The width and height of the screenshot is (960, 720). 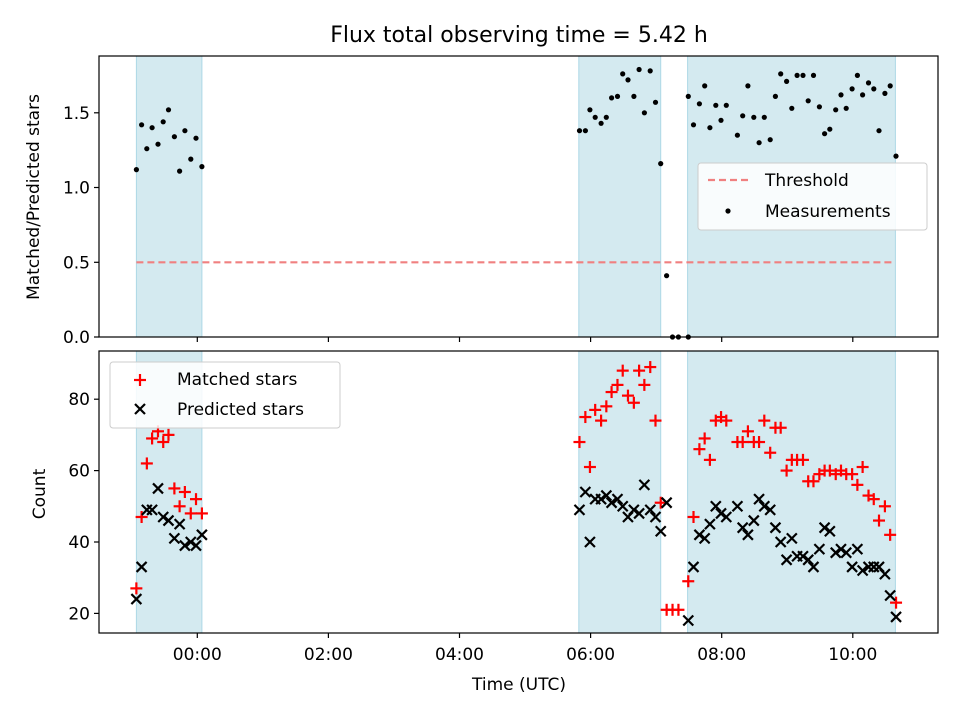 What do you see at coordinates (721, 655) in the screenshot?
I see `count-x-tick-label: 08:00` at bounding box center [721, 655].